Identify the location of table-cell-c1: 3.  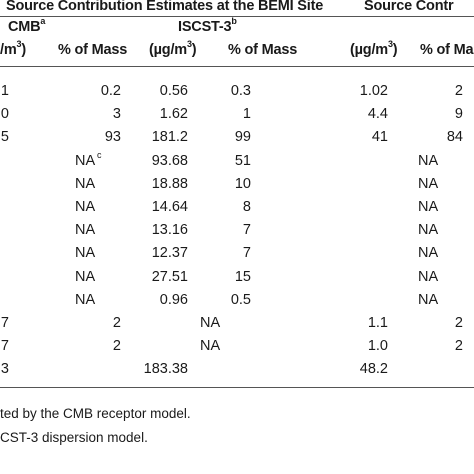
(116, 114).